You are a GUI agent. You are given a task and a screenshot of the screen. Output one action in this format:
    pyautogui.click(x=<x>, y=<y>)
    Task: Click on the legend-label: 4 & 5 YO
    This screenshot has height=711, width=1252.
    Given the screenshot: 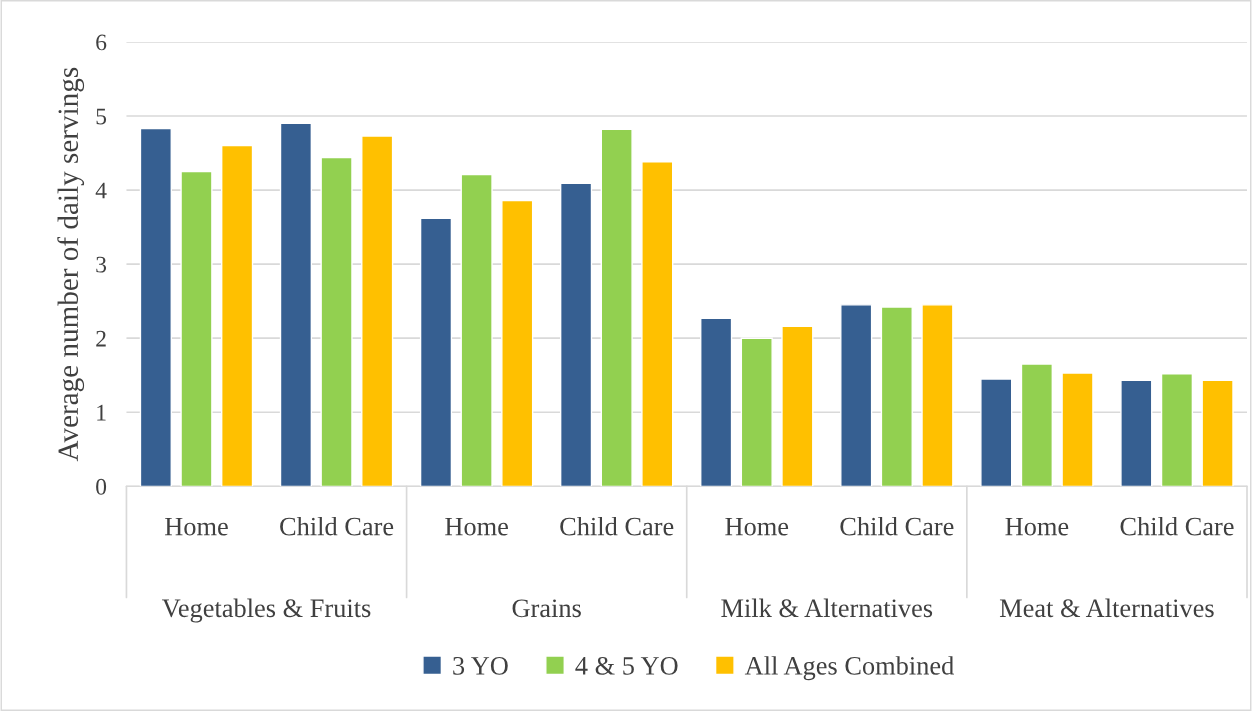 What is the action you would take?
    pyautogui.click(x=626, y=665)
    